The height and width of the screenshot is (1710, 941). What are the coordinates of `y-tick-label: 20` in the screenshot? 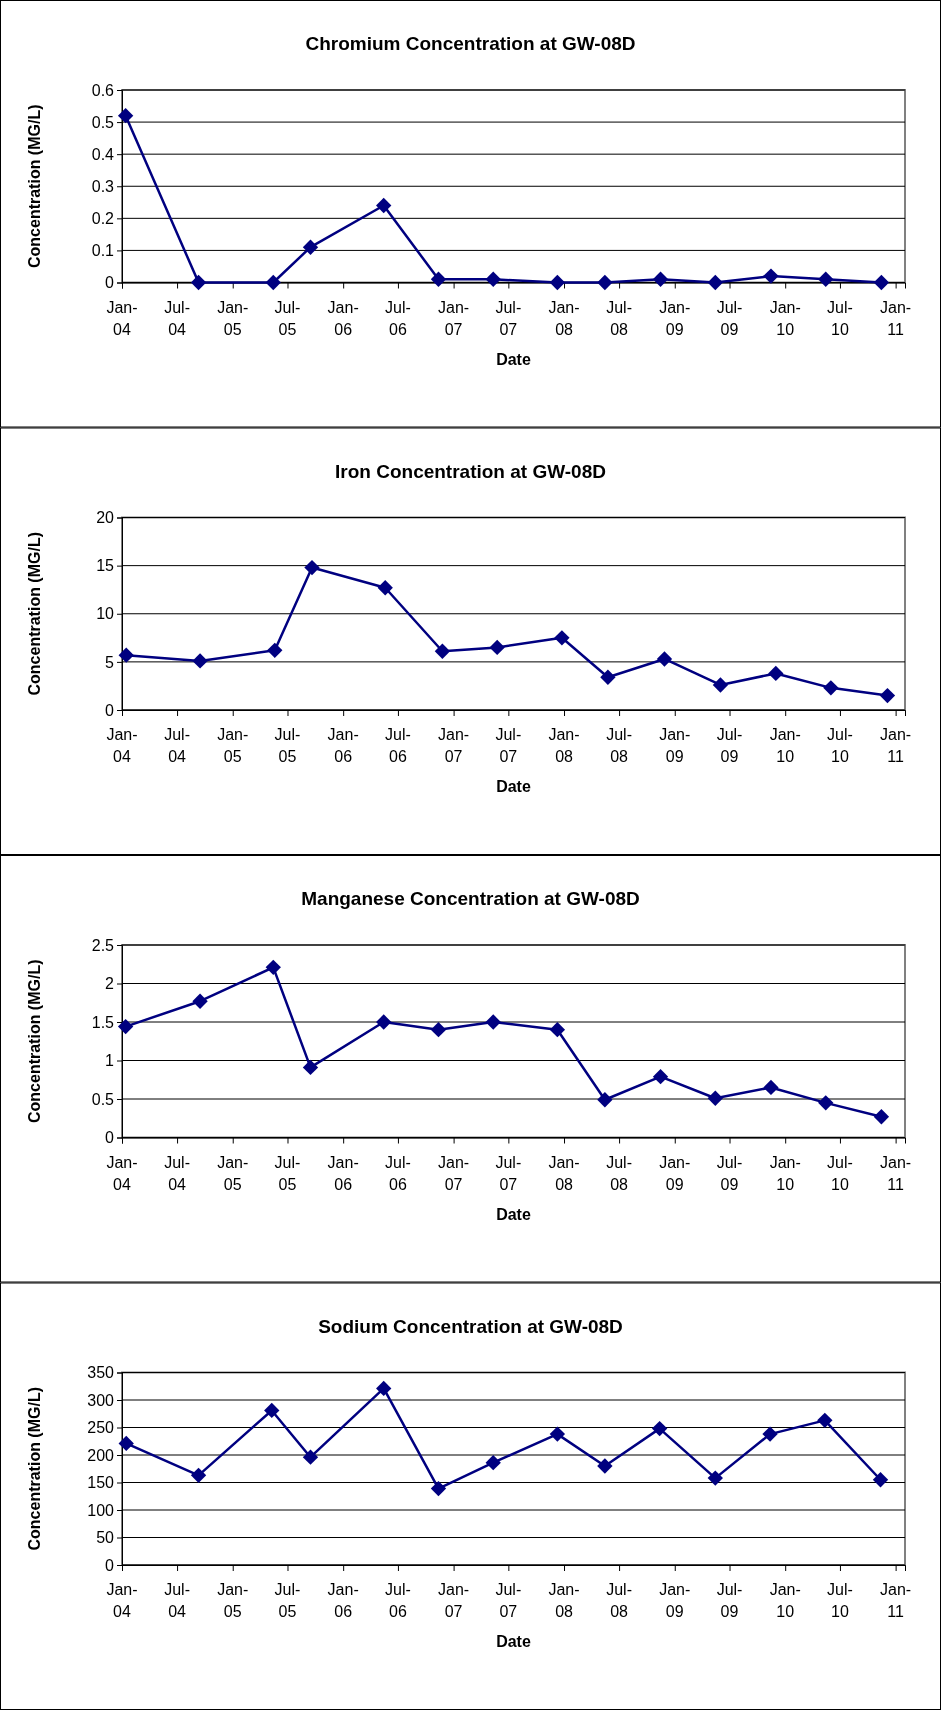 It's located at (105, 518).